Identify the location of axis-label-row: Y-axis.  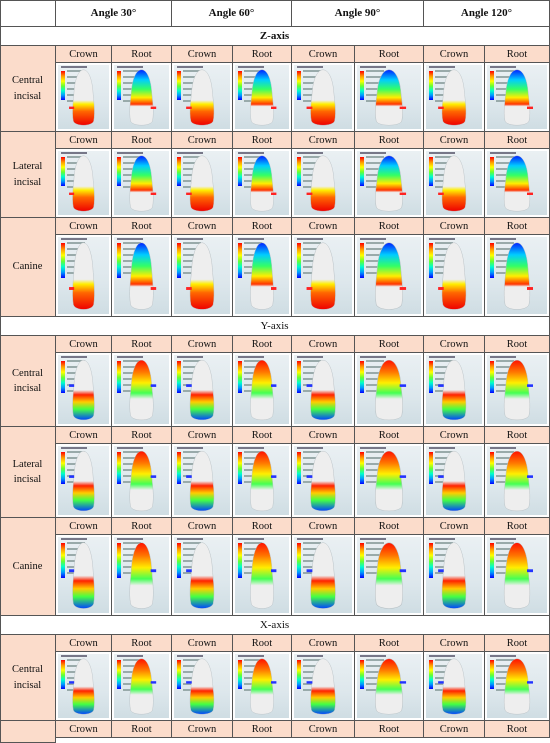
(275, 326).